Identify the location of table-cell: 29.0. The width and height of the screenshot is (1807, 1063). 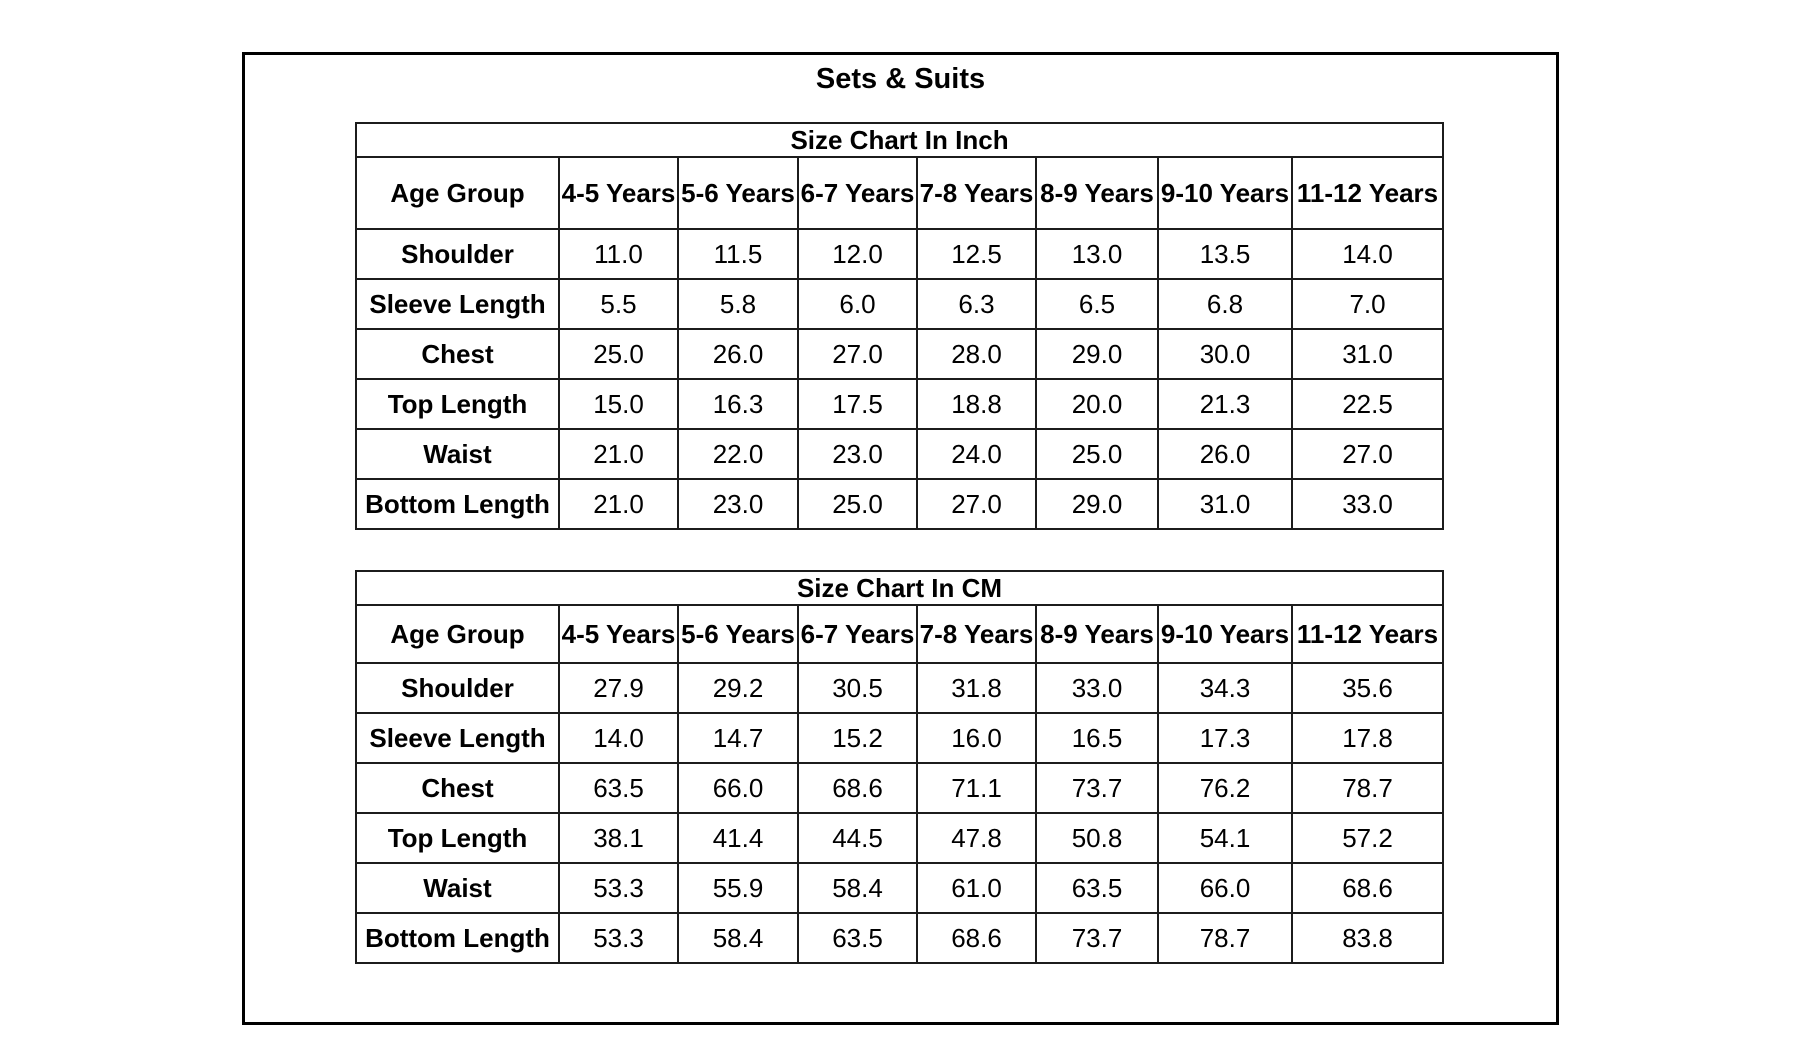
(1097, 354).